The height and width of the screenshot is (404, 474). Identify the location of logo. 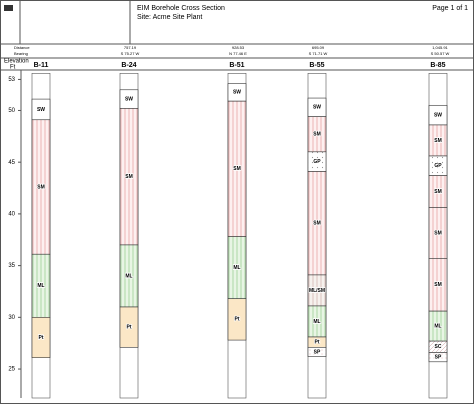
(8, 8).